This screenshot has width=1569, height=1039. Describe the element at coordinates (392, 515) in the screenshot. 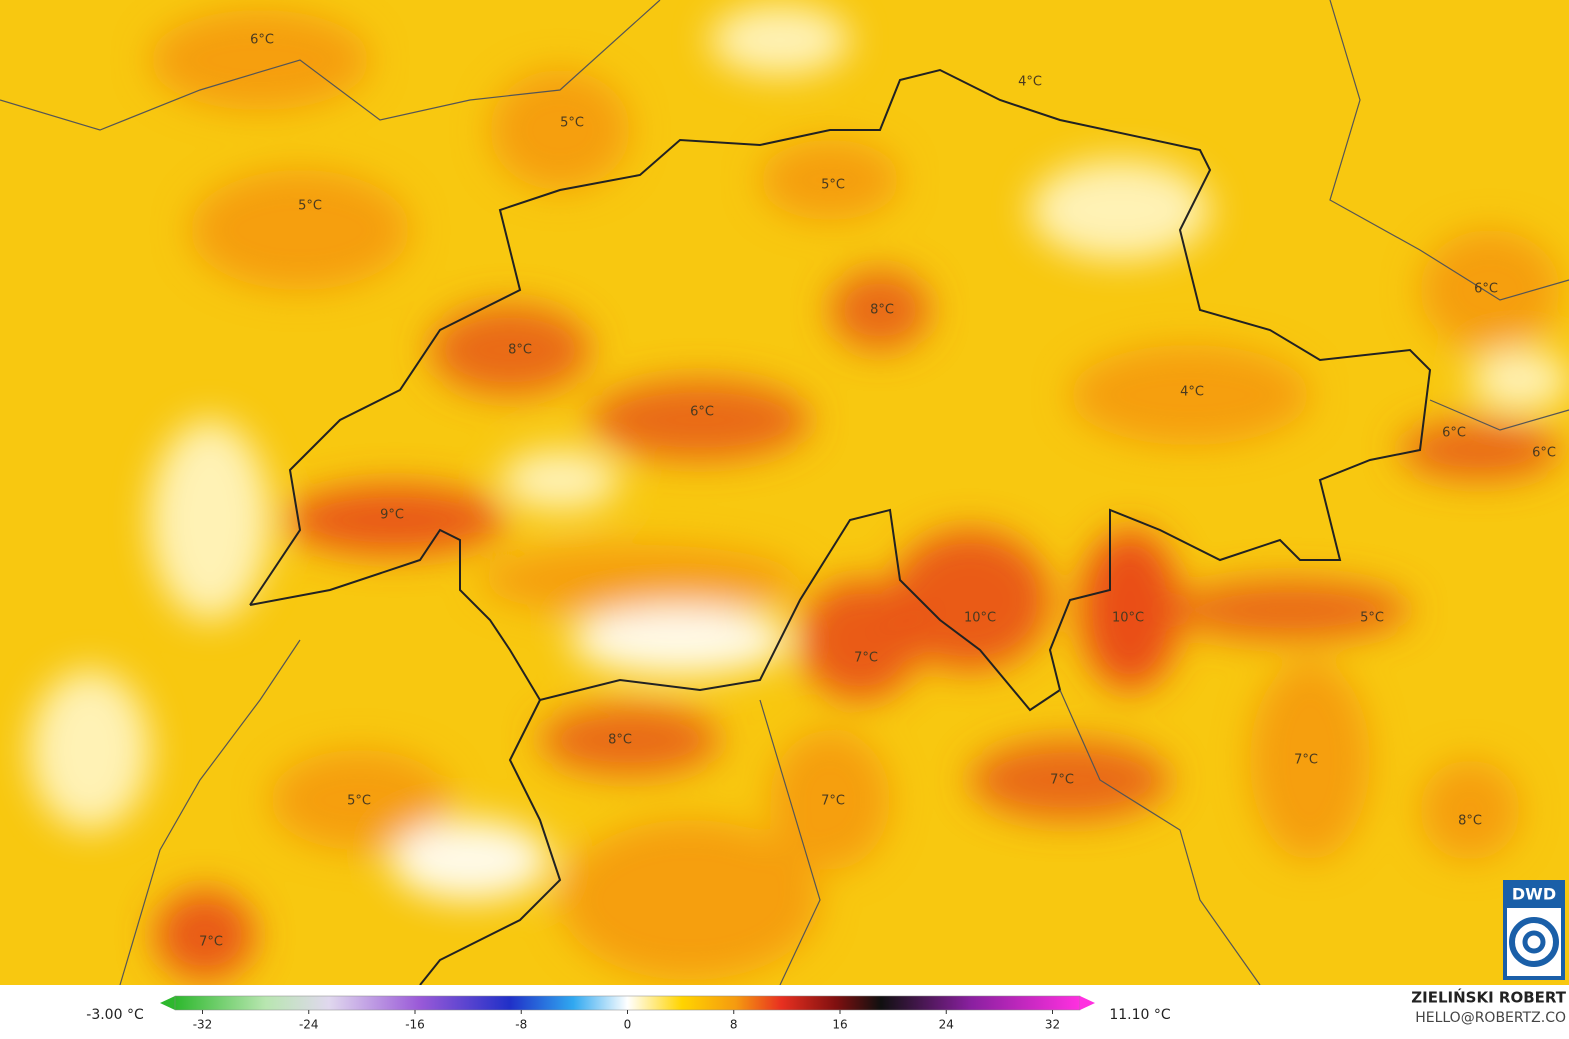

I see `temperature-label: 9°C` at that location.